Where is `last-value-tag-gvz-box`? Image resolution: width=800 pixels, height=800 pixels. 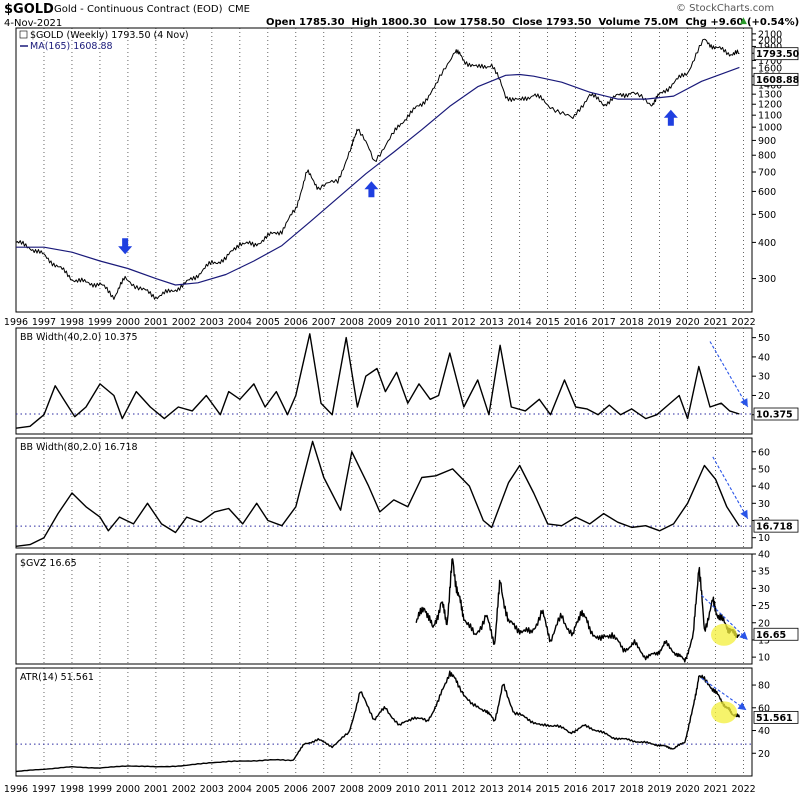
last-value-tag-gvz-box is located at coordinates (776, 634).